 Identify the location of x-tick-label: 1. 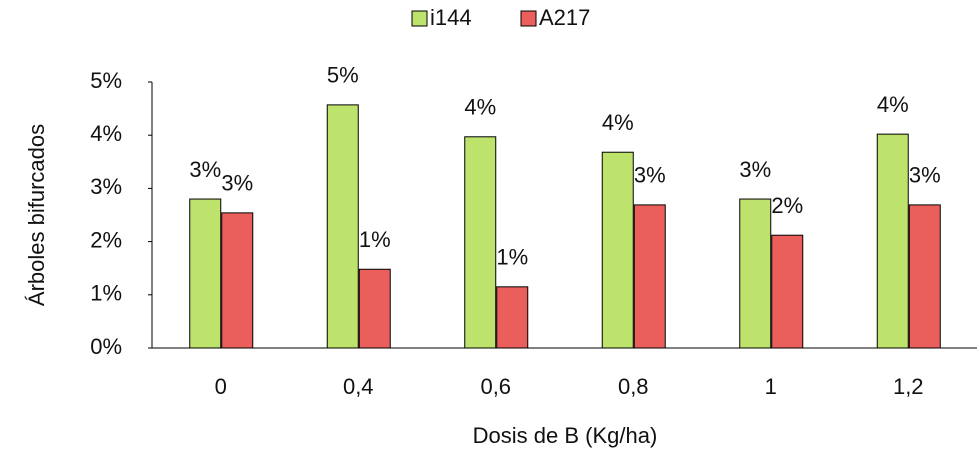
(771, 386).